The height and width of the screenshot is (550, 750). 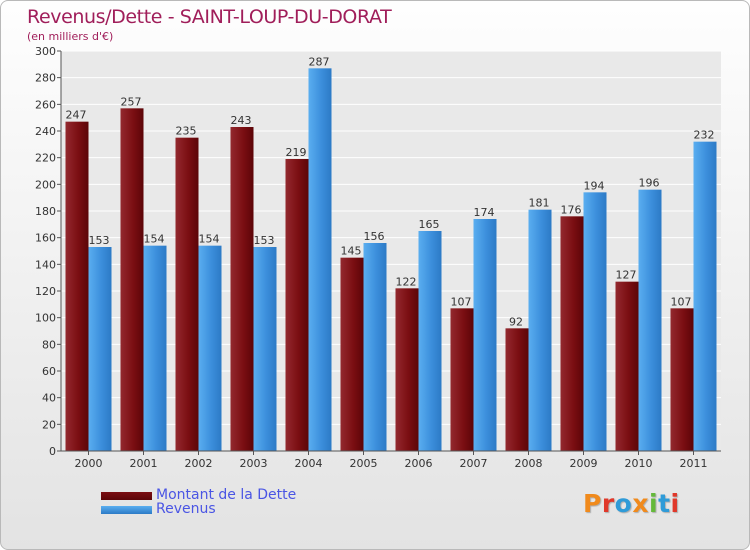 What do you see at coordinates (52, 451) in the screenshot?
I see `y-tick-label: 0` at bounding box center [52, 451].